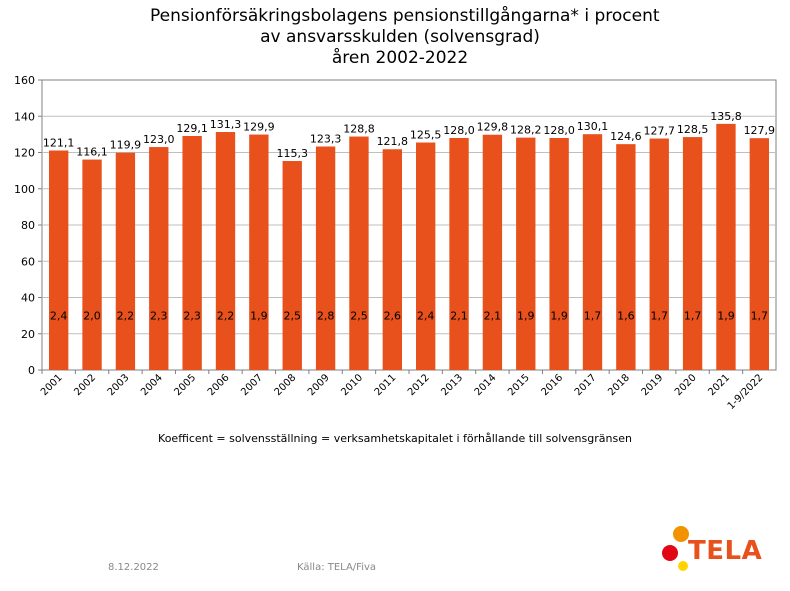 The height and width of the screenshot is (591, 790). I want to click on bar-coefficient-label: 1,6, so click(626, 316).